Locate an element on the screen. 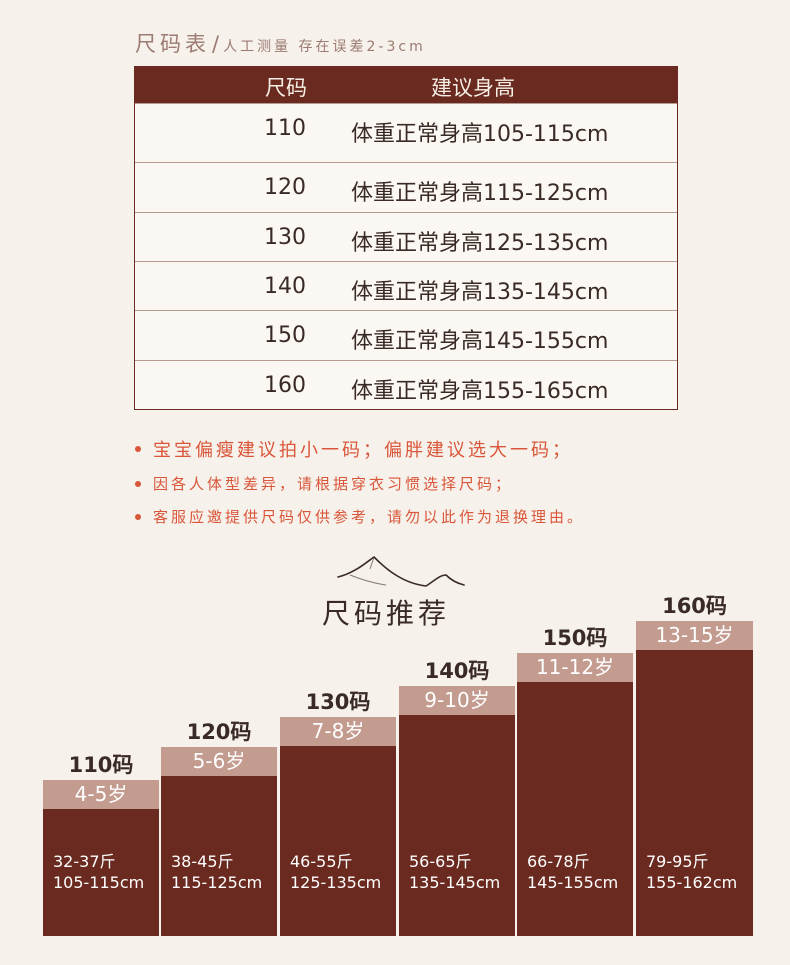 This screenshot has height=965, width=790. note-item: 客服应邀提供尺码仅供参考，请勿以此作为退换理由。 is located at coordinates (360, 516).